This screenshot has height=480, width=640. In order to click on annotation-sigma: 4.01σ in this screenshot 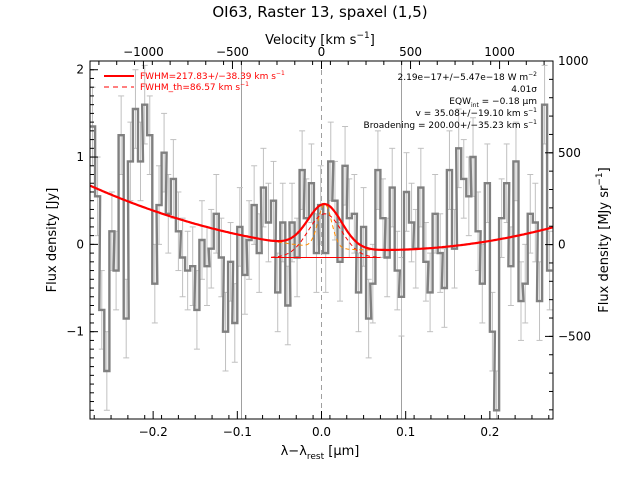, I will do `click(524, 90)`.